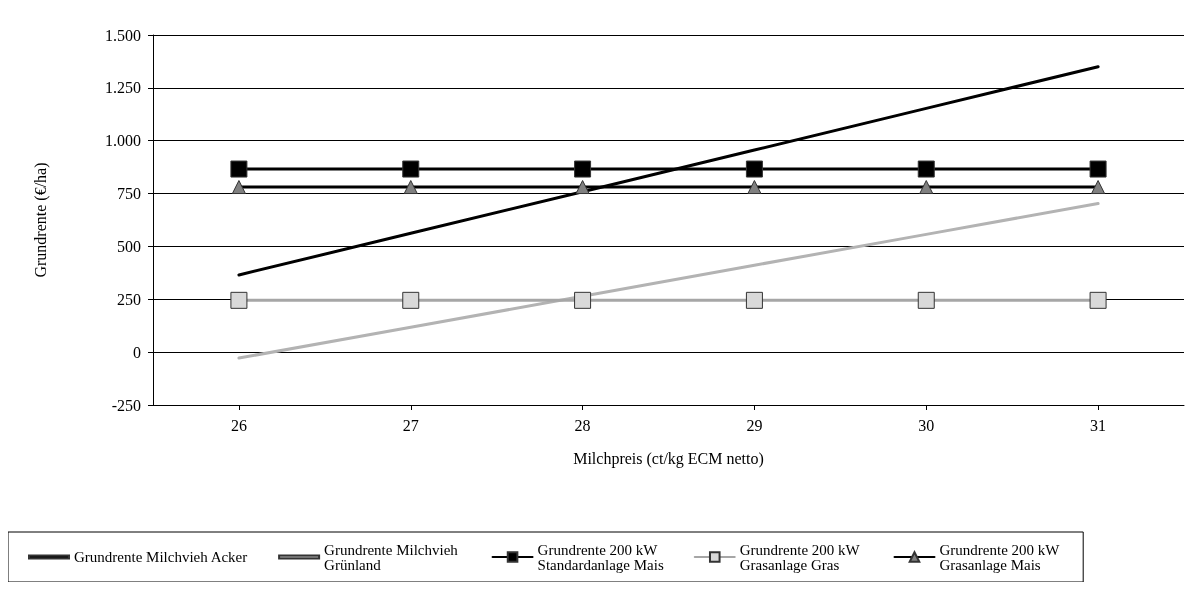 This screenshot has height=590, width=1200. Describe the element at coordinates (410, 425) in the screenshot. I see `x-tick-label: 27` at that location.